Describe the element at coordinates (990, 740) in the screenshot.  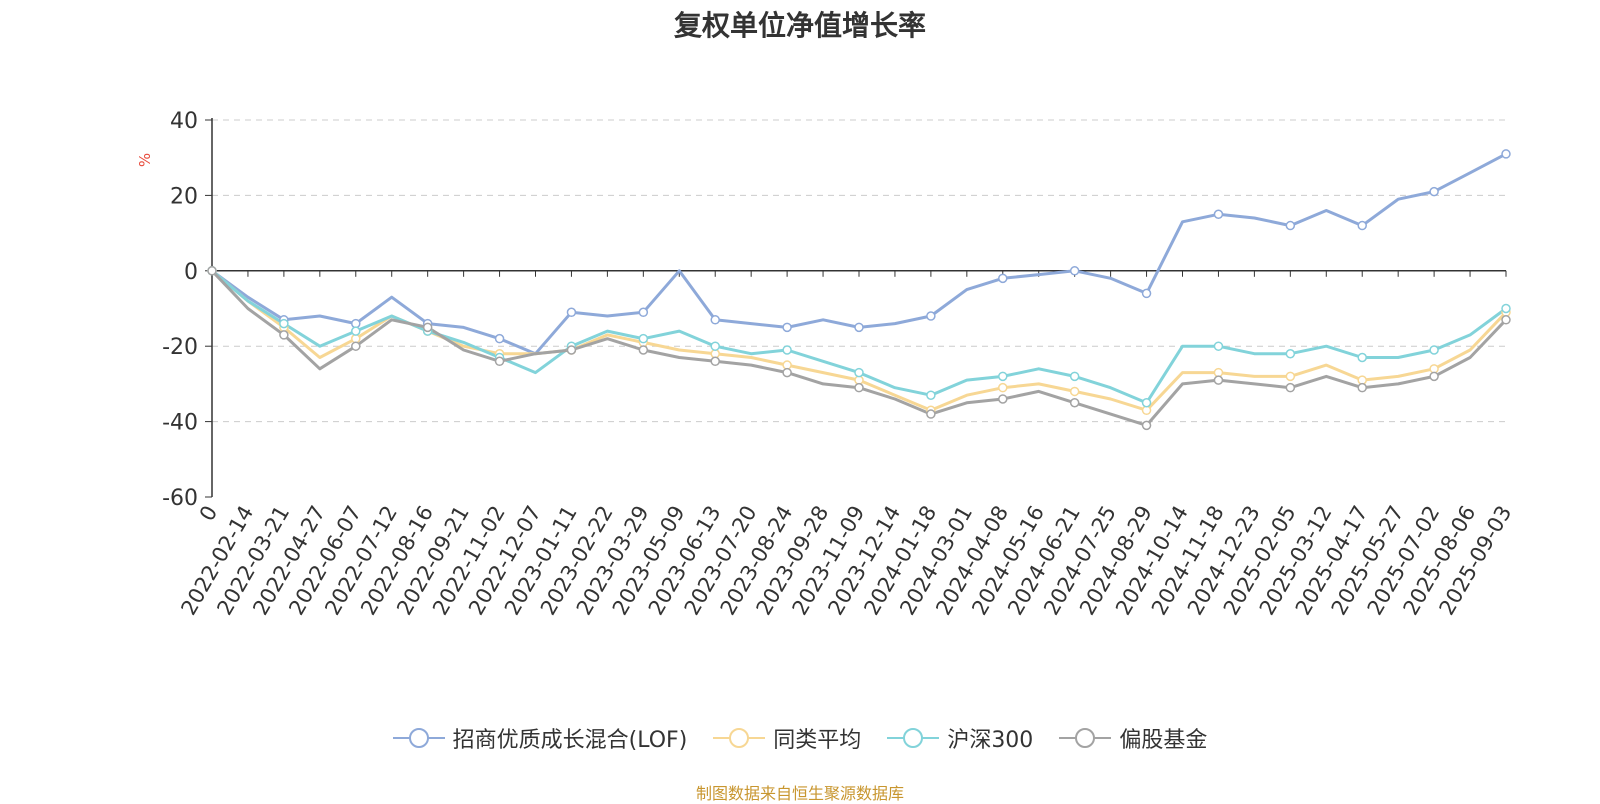
I see `legend-label: 沪深300` at that location.